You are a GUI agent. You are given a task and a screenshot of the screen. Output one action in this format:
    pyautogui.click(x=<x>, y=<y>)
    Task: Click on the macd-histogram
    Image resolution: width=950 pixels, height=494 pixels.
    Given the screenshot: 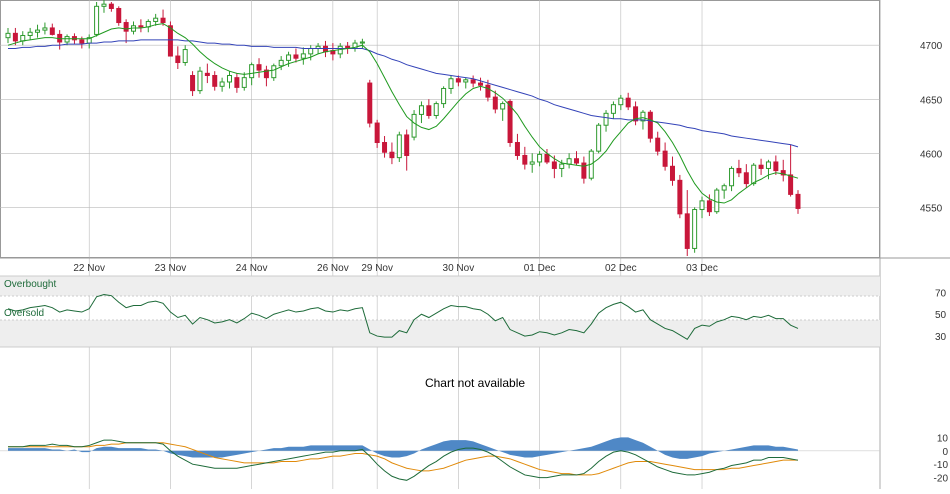 What is the action you would take?
    pyautogui.click(x=403, y=448)
    